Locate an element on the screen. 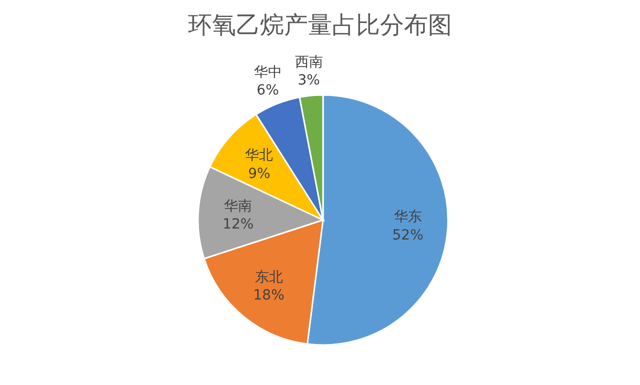  data-label: 9% is located at coordinates (259, 174).